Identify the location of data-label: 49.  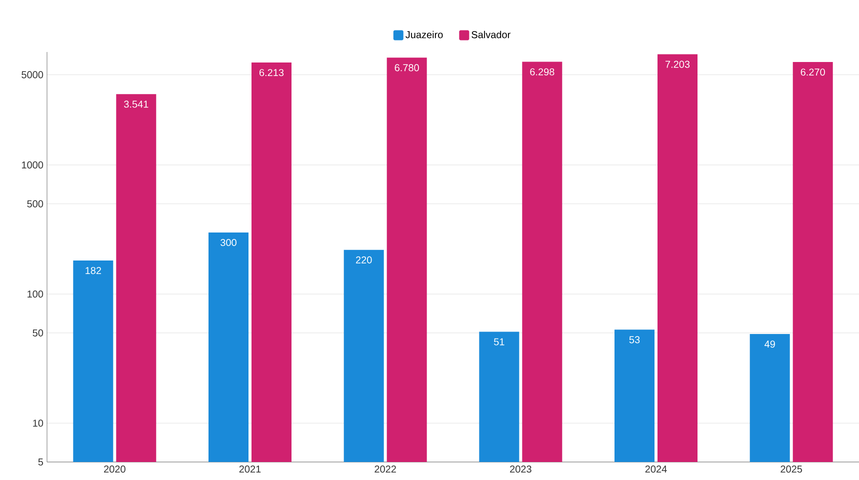
(769, 344).